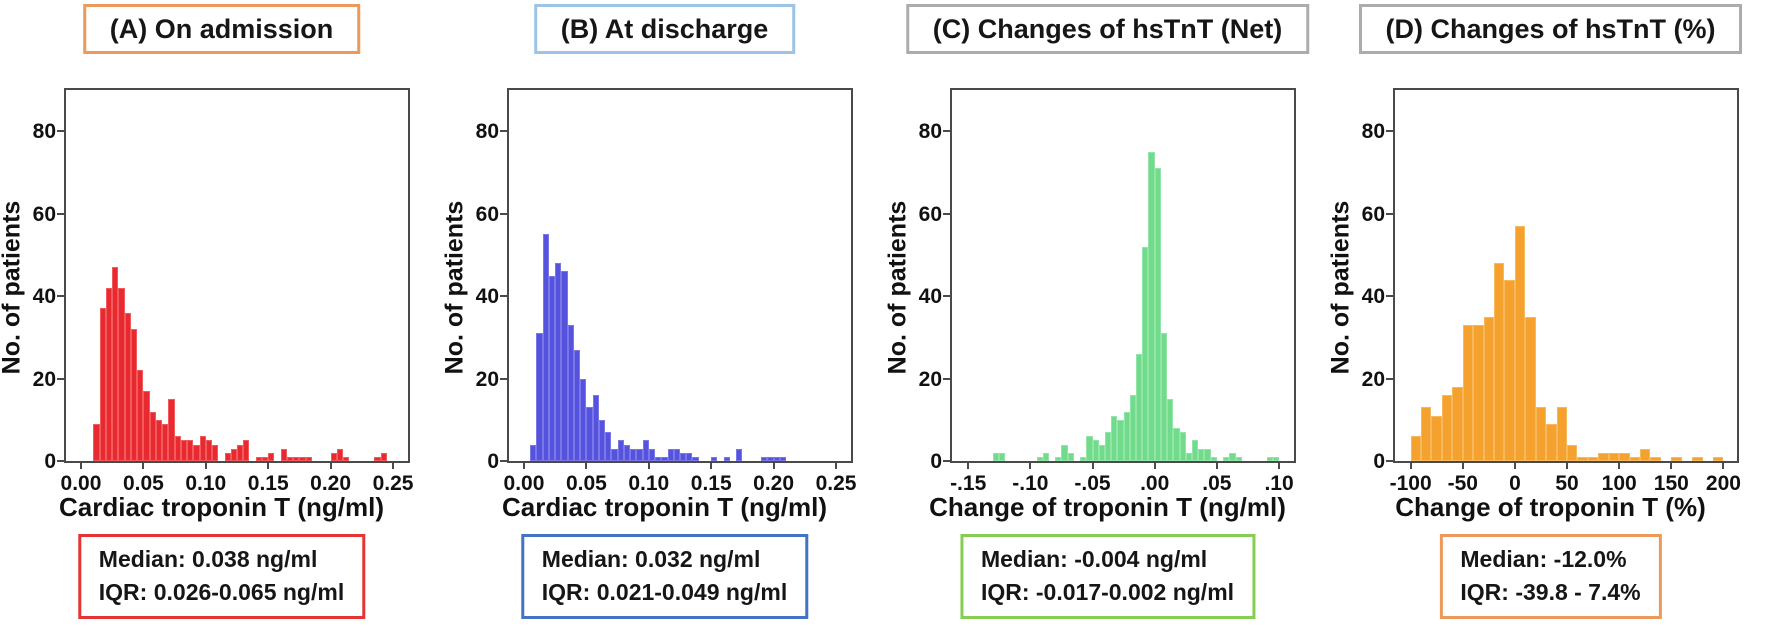 Image resolution: width=1772 pixels, height=634 pixels. Describe the element at coordinates (1671, 483) in the screenshot. I see `x-tick-label: 150` at that location.